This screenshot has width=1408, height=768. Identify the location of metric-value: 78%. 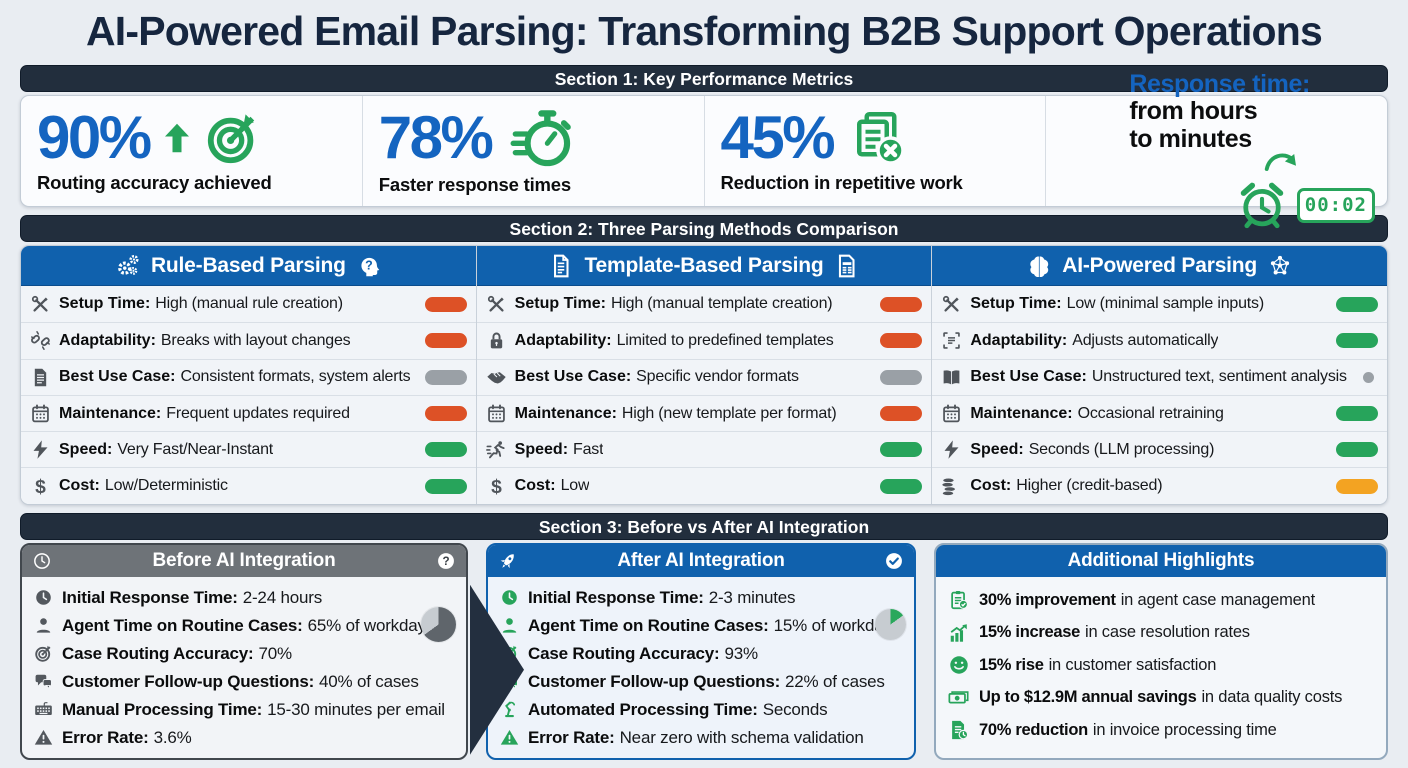
(436, 137).